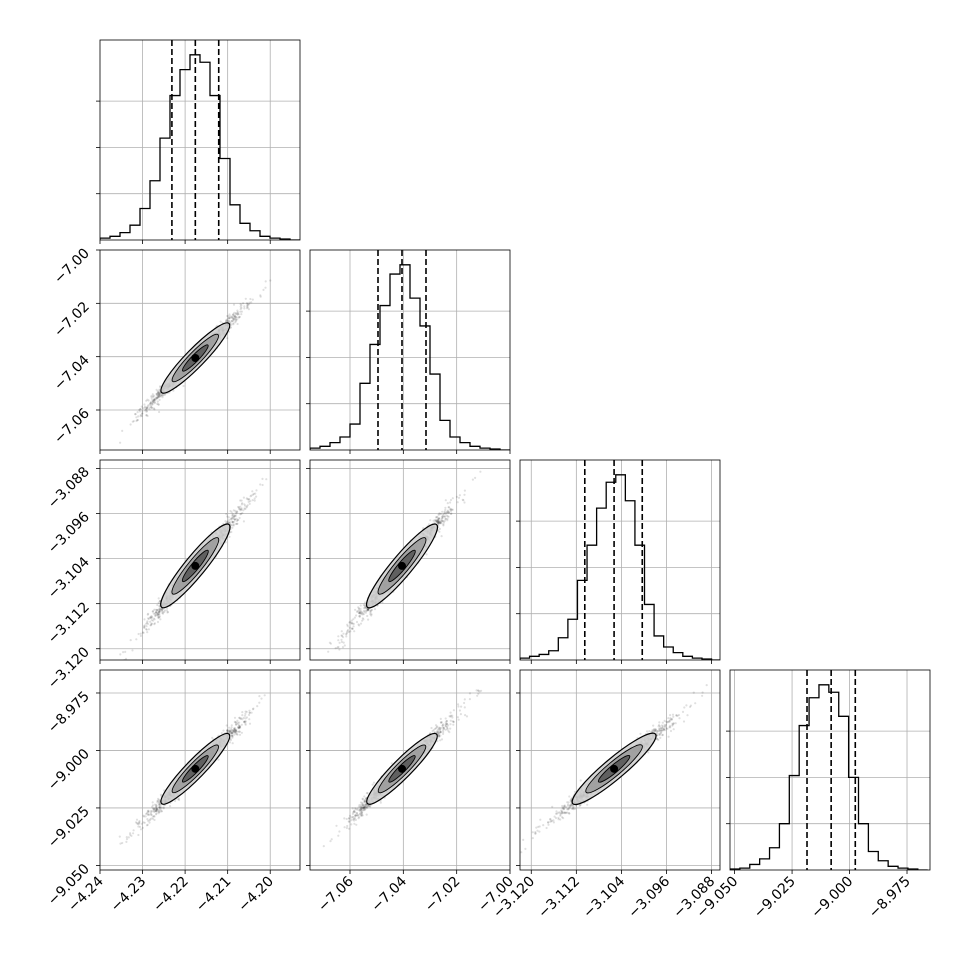 The image size is (970, 970). What do you see at coordinates (200, 770) in the screenshot?
I see `panel-plot-area` at bounding box center [200, 770].